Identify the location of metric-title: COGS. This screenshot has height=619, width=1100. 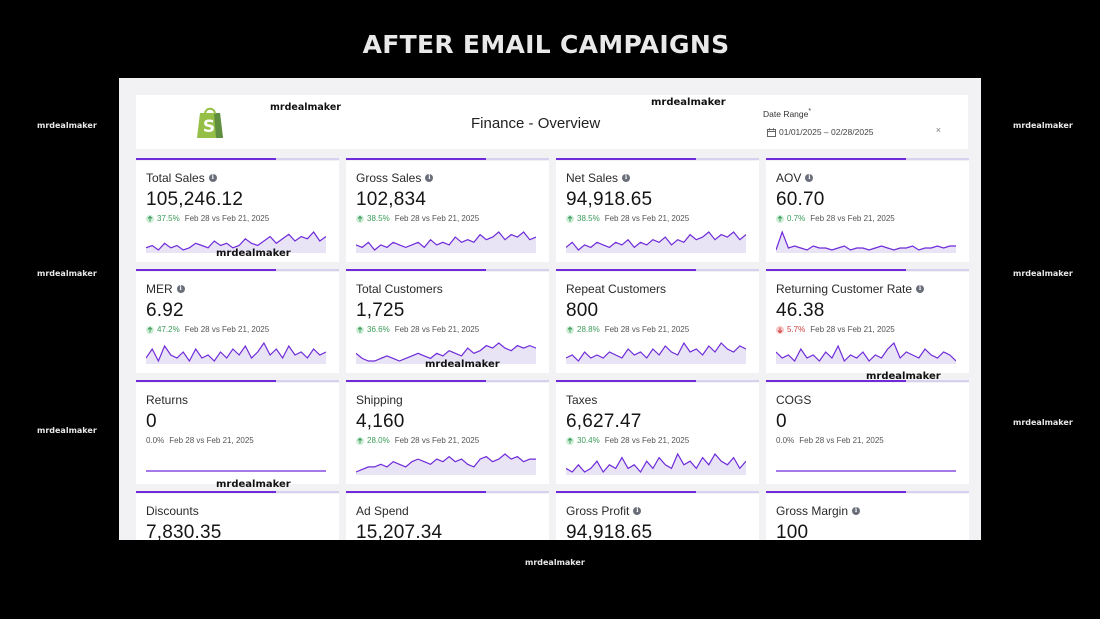
(793, 400).